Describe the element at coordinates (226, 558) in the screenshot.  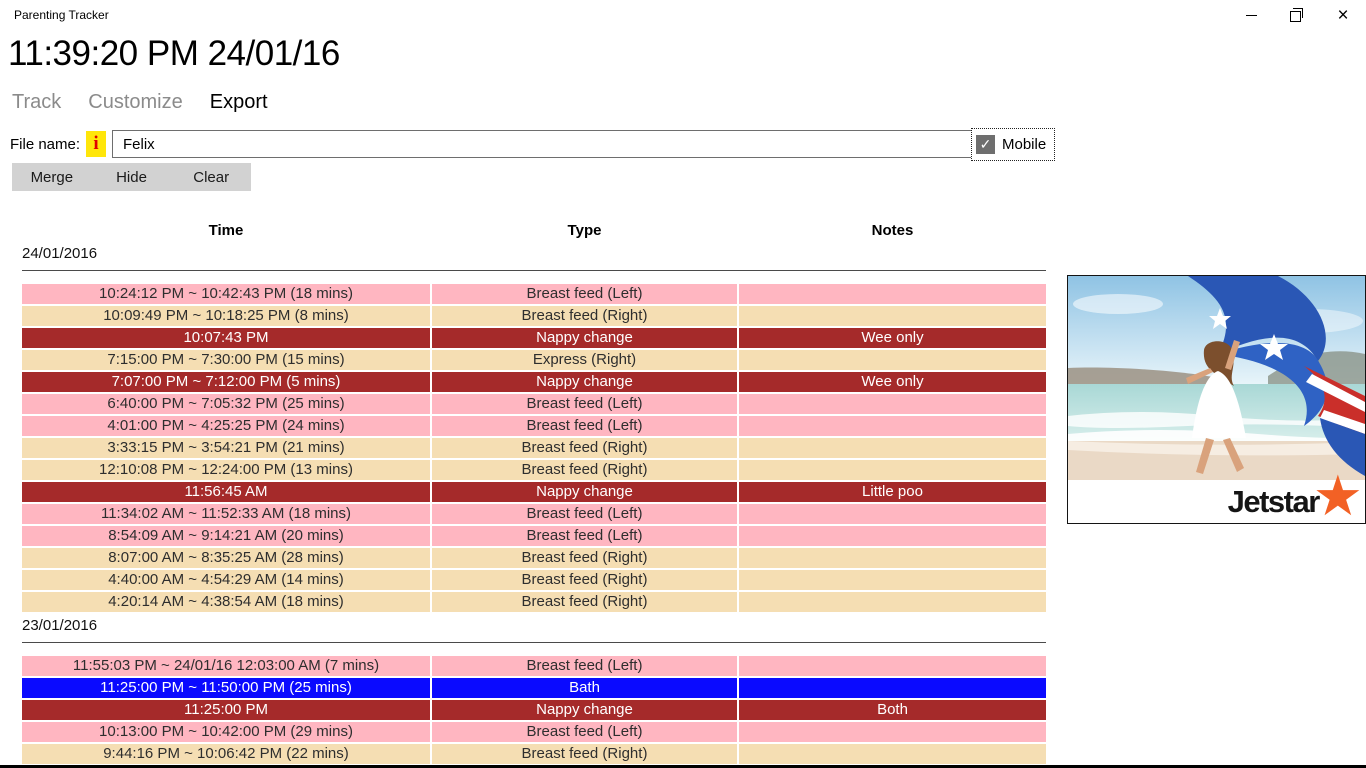
I see `cell-time: 8:07:00 AM ~ 8:35:25 AM (28 mins)` at that location.